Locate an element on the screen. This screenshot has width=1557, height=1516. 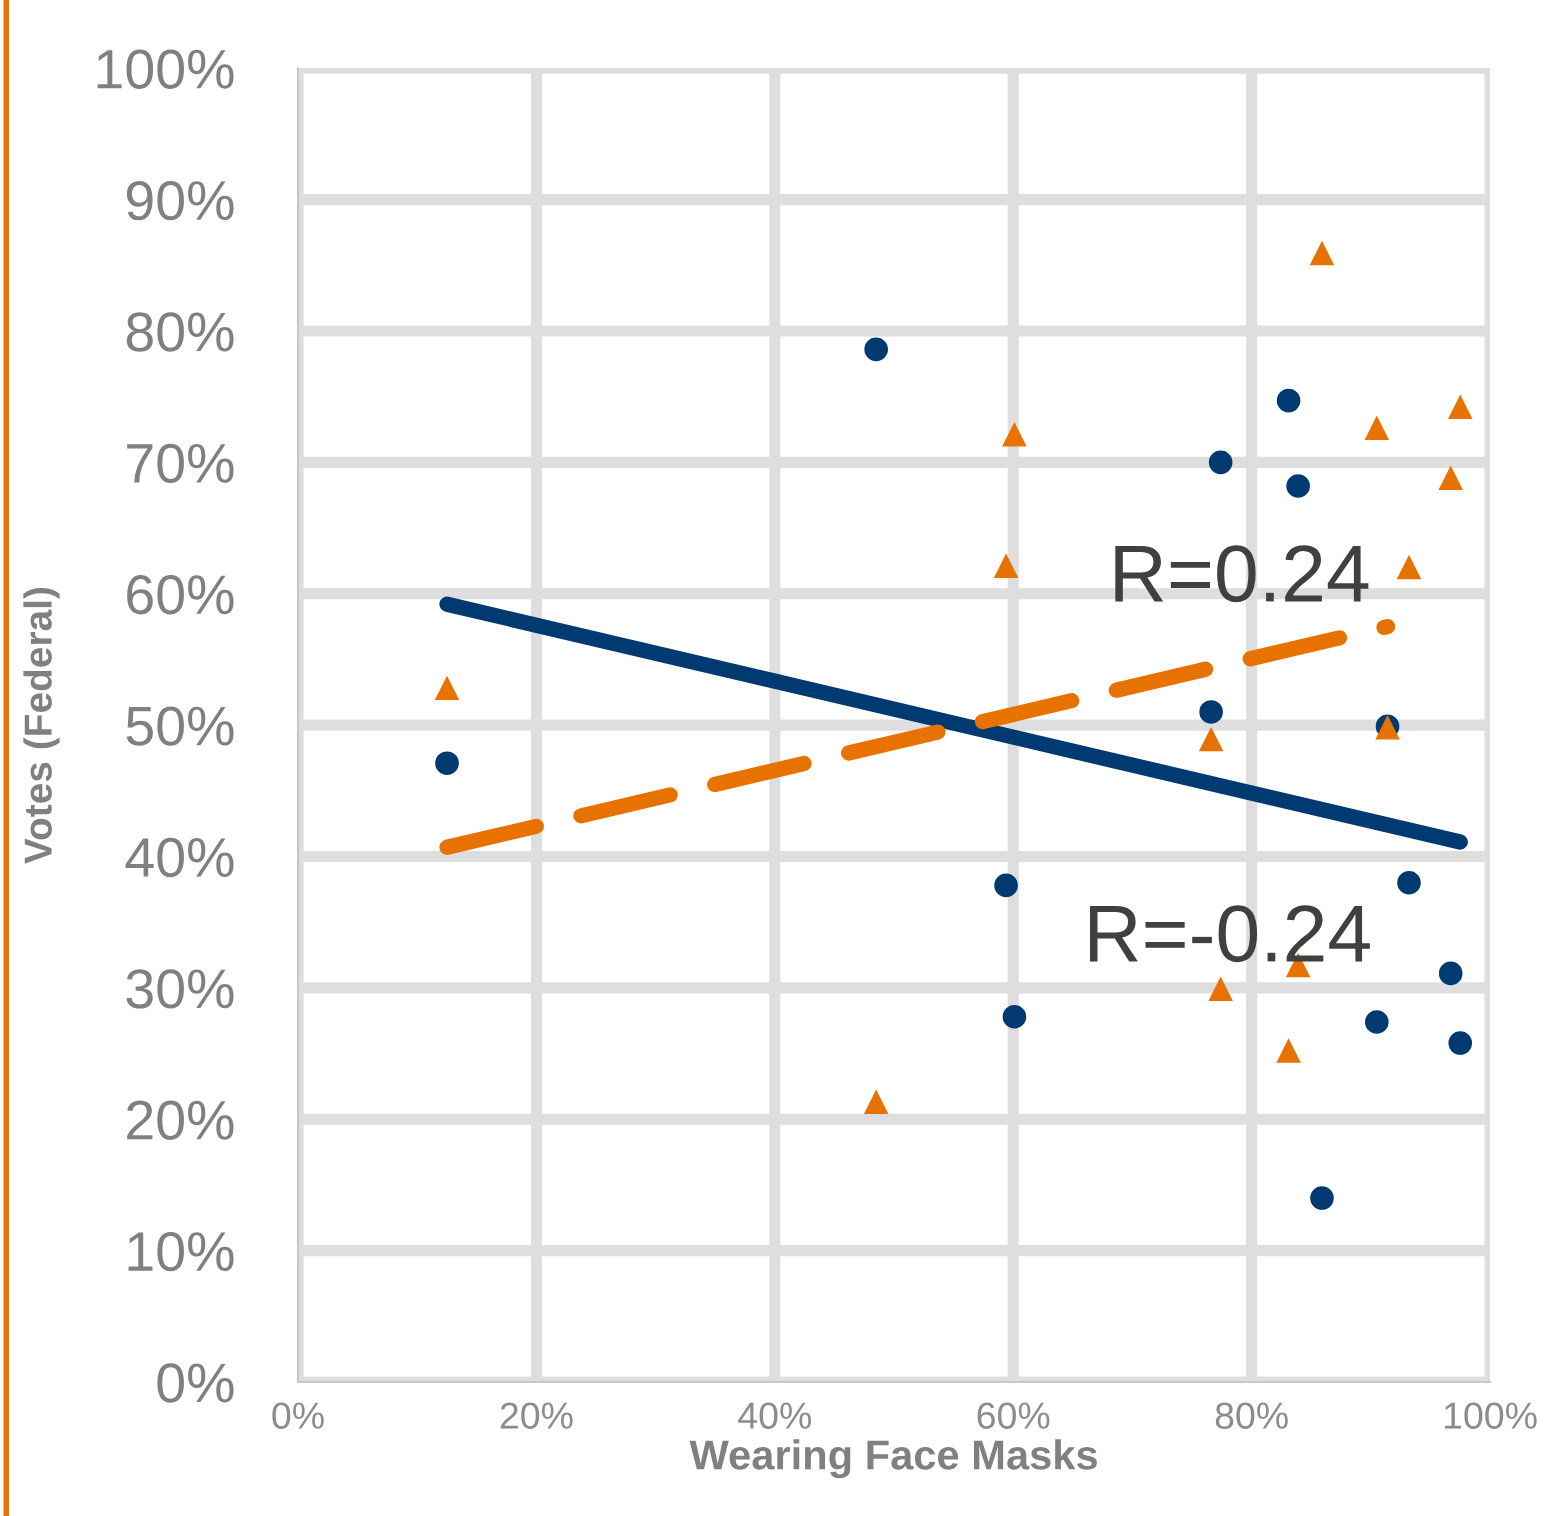
x-tick-label: 0% is located at coordinates (298, 1415).